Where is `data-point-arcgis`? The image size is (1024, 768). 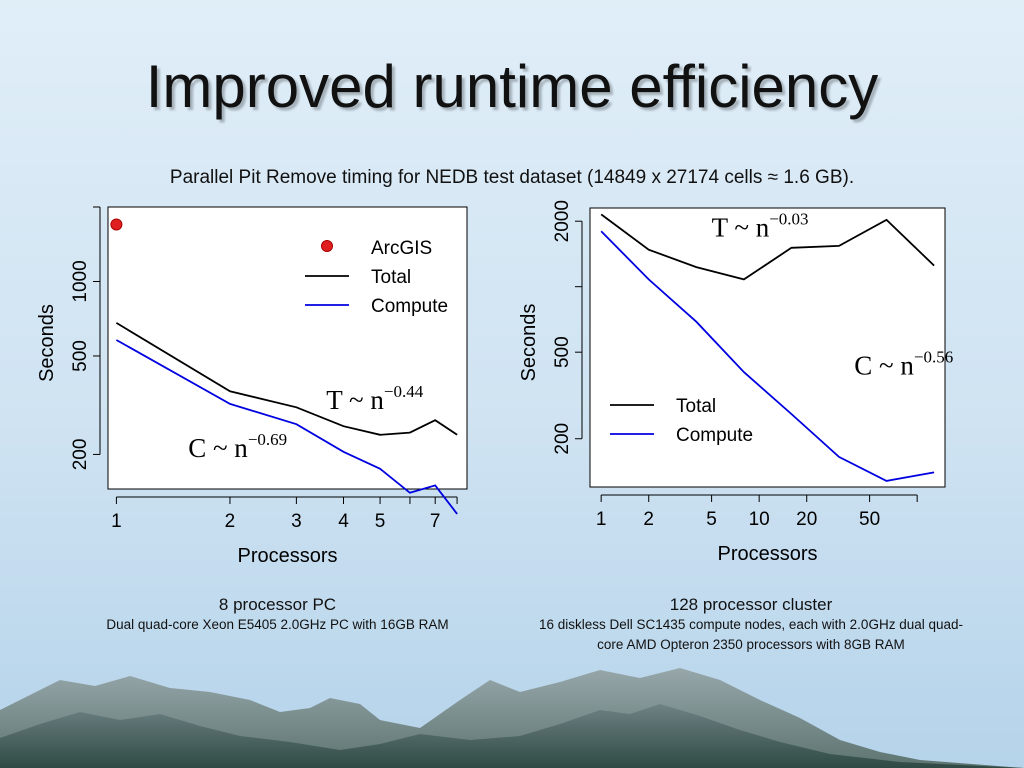
data-point-arcgis is located at coordinates (116, 224).